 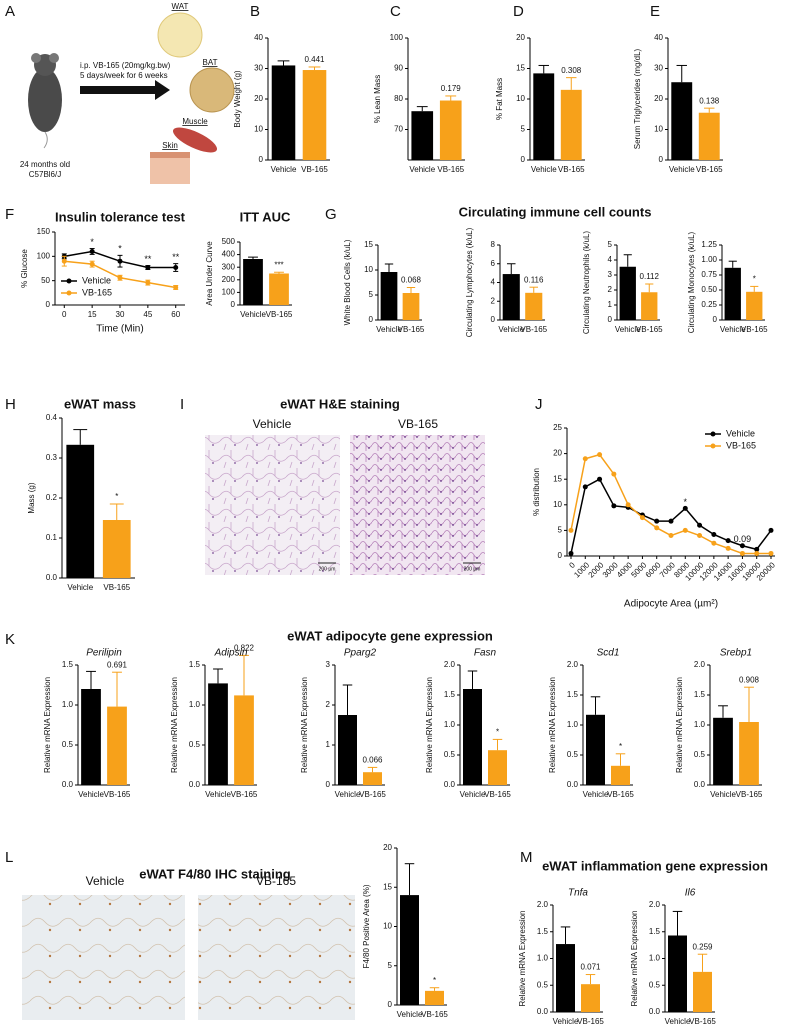 I want to click on annotation: 0.071, so click(x=590, y=967).